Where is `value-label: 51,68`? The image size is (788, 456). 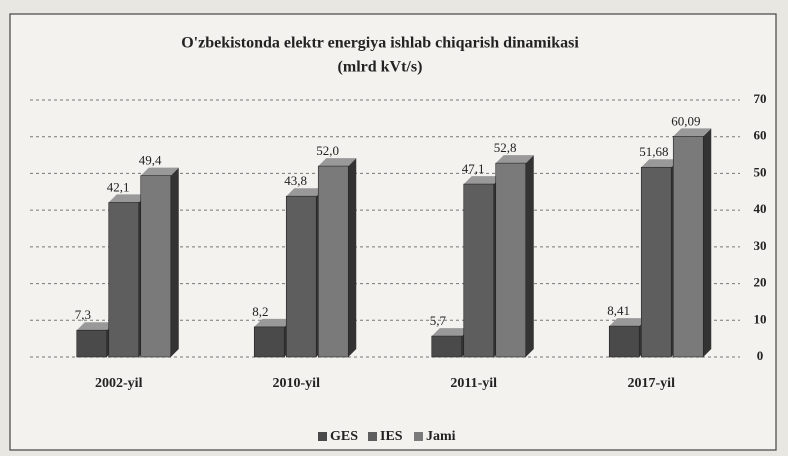
value-label: 51,68 is located at coordinates (653, 151).